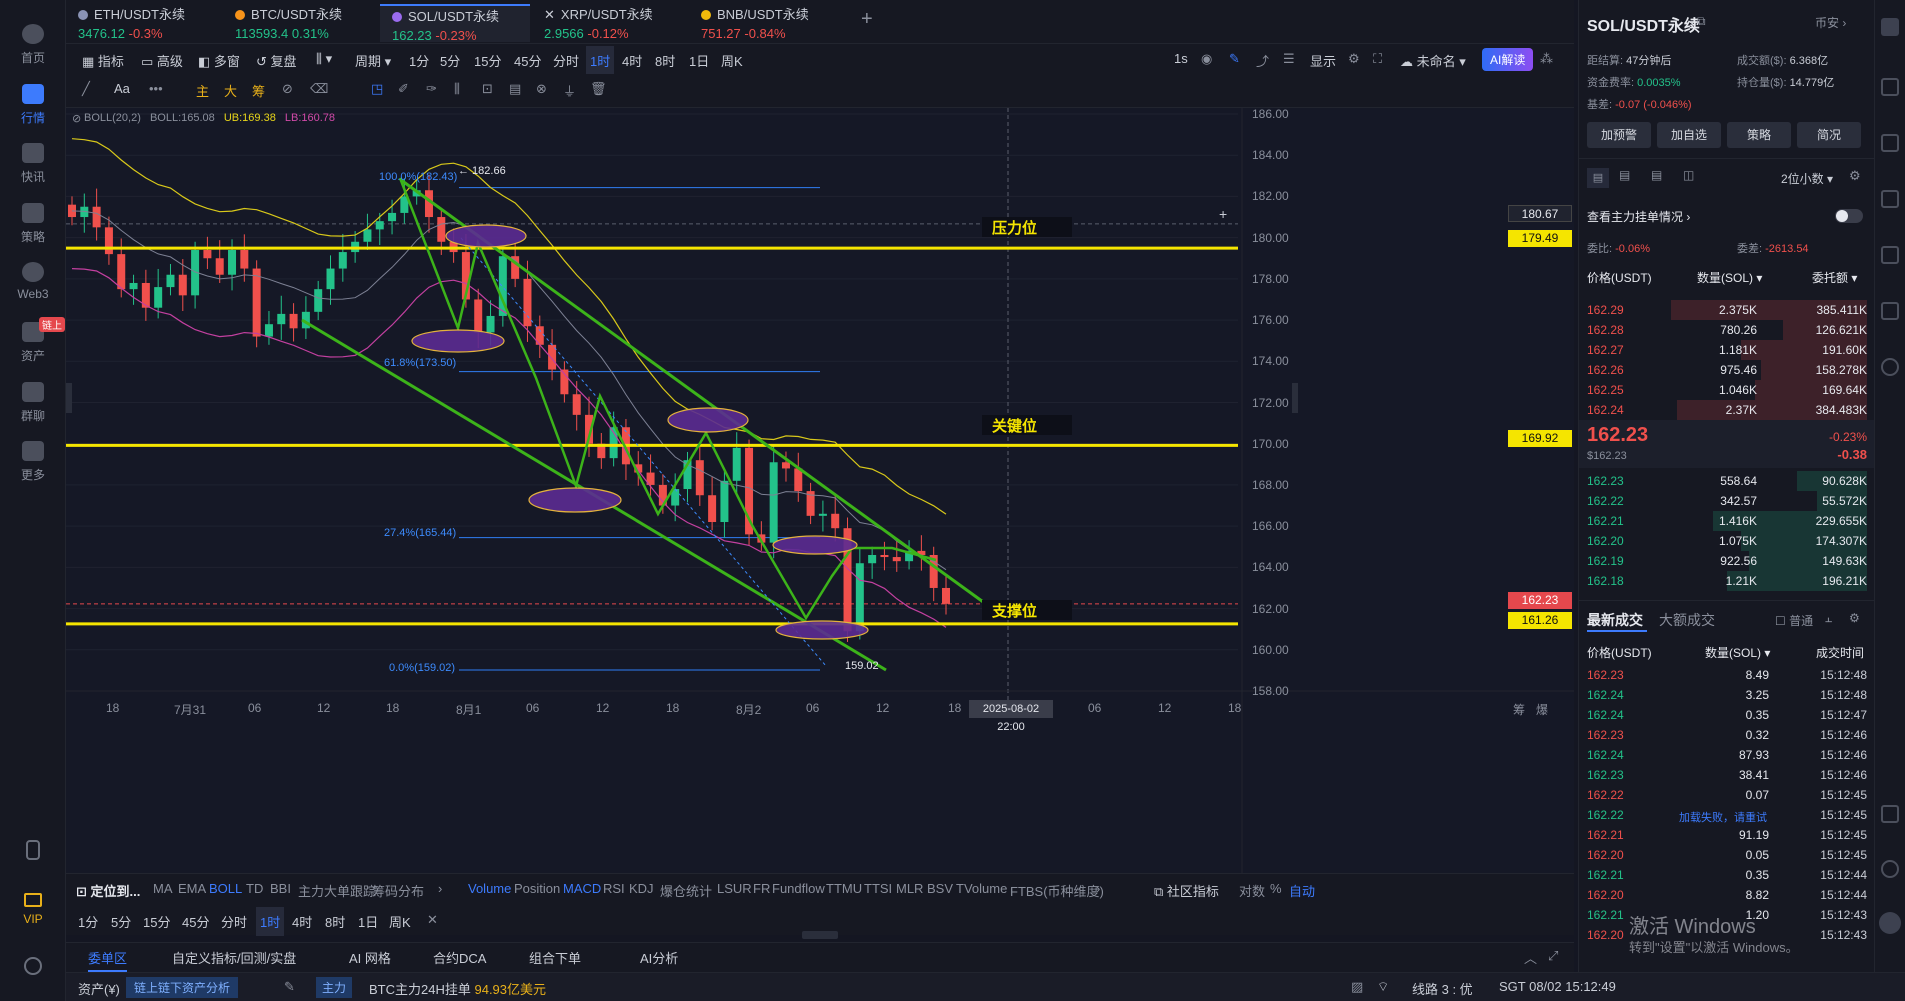 This screenshot has height=1001, width=1905. Describe the element at coordinates (732, 61) in the screenshot. I see `tf-week: 周K` at that location.